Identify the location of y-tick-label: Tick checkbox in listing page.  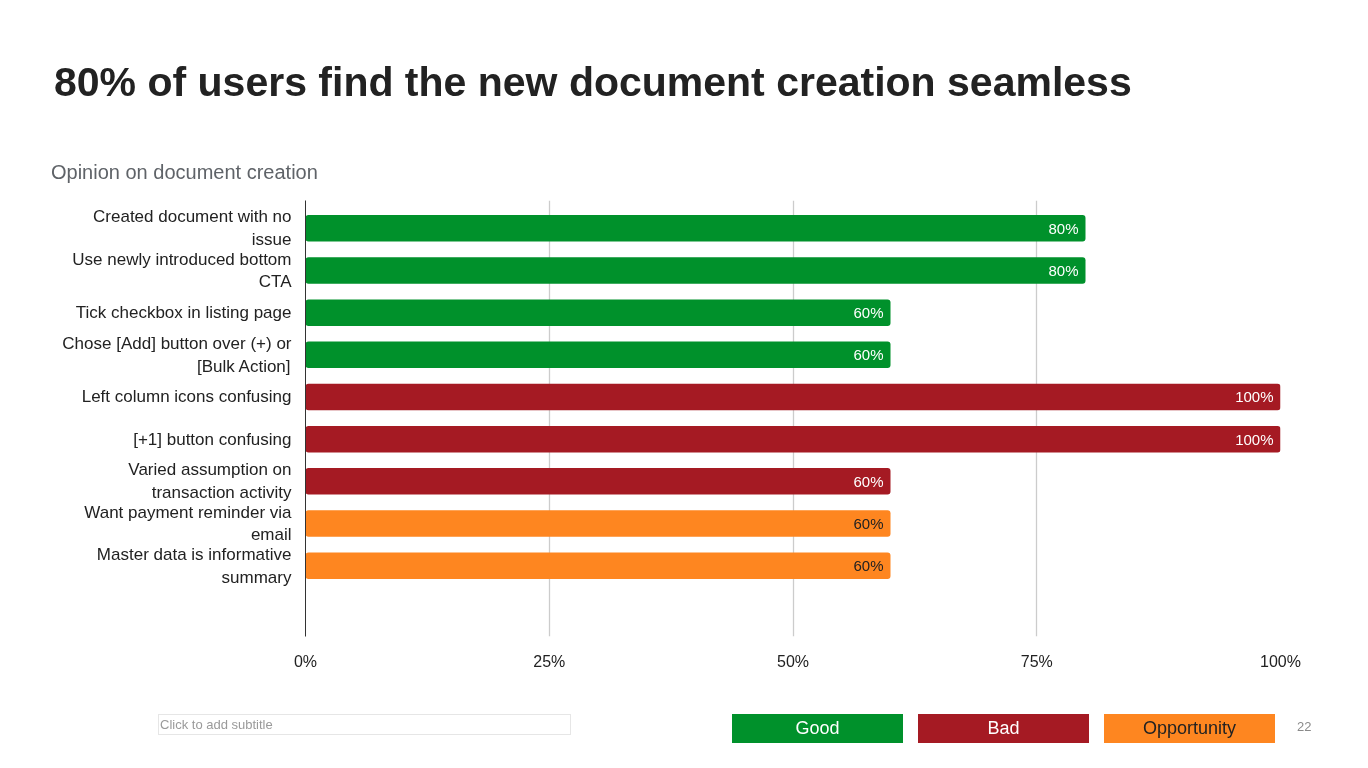
(183, 313).